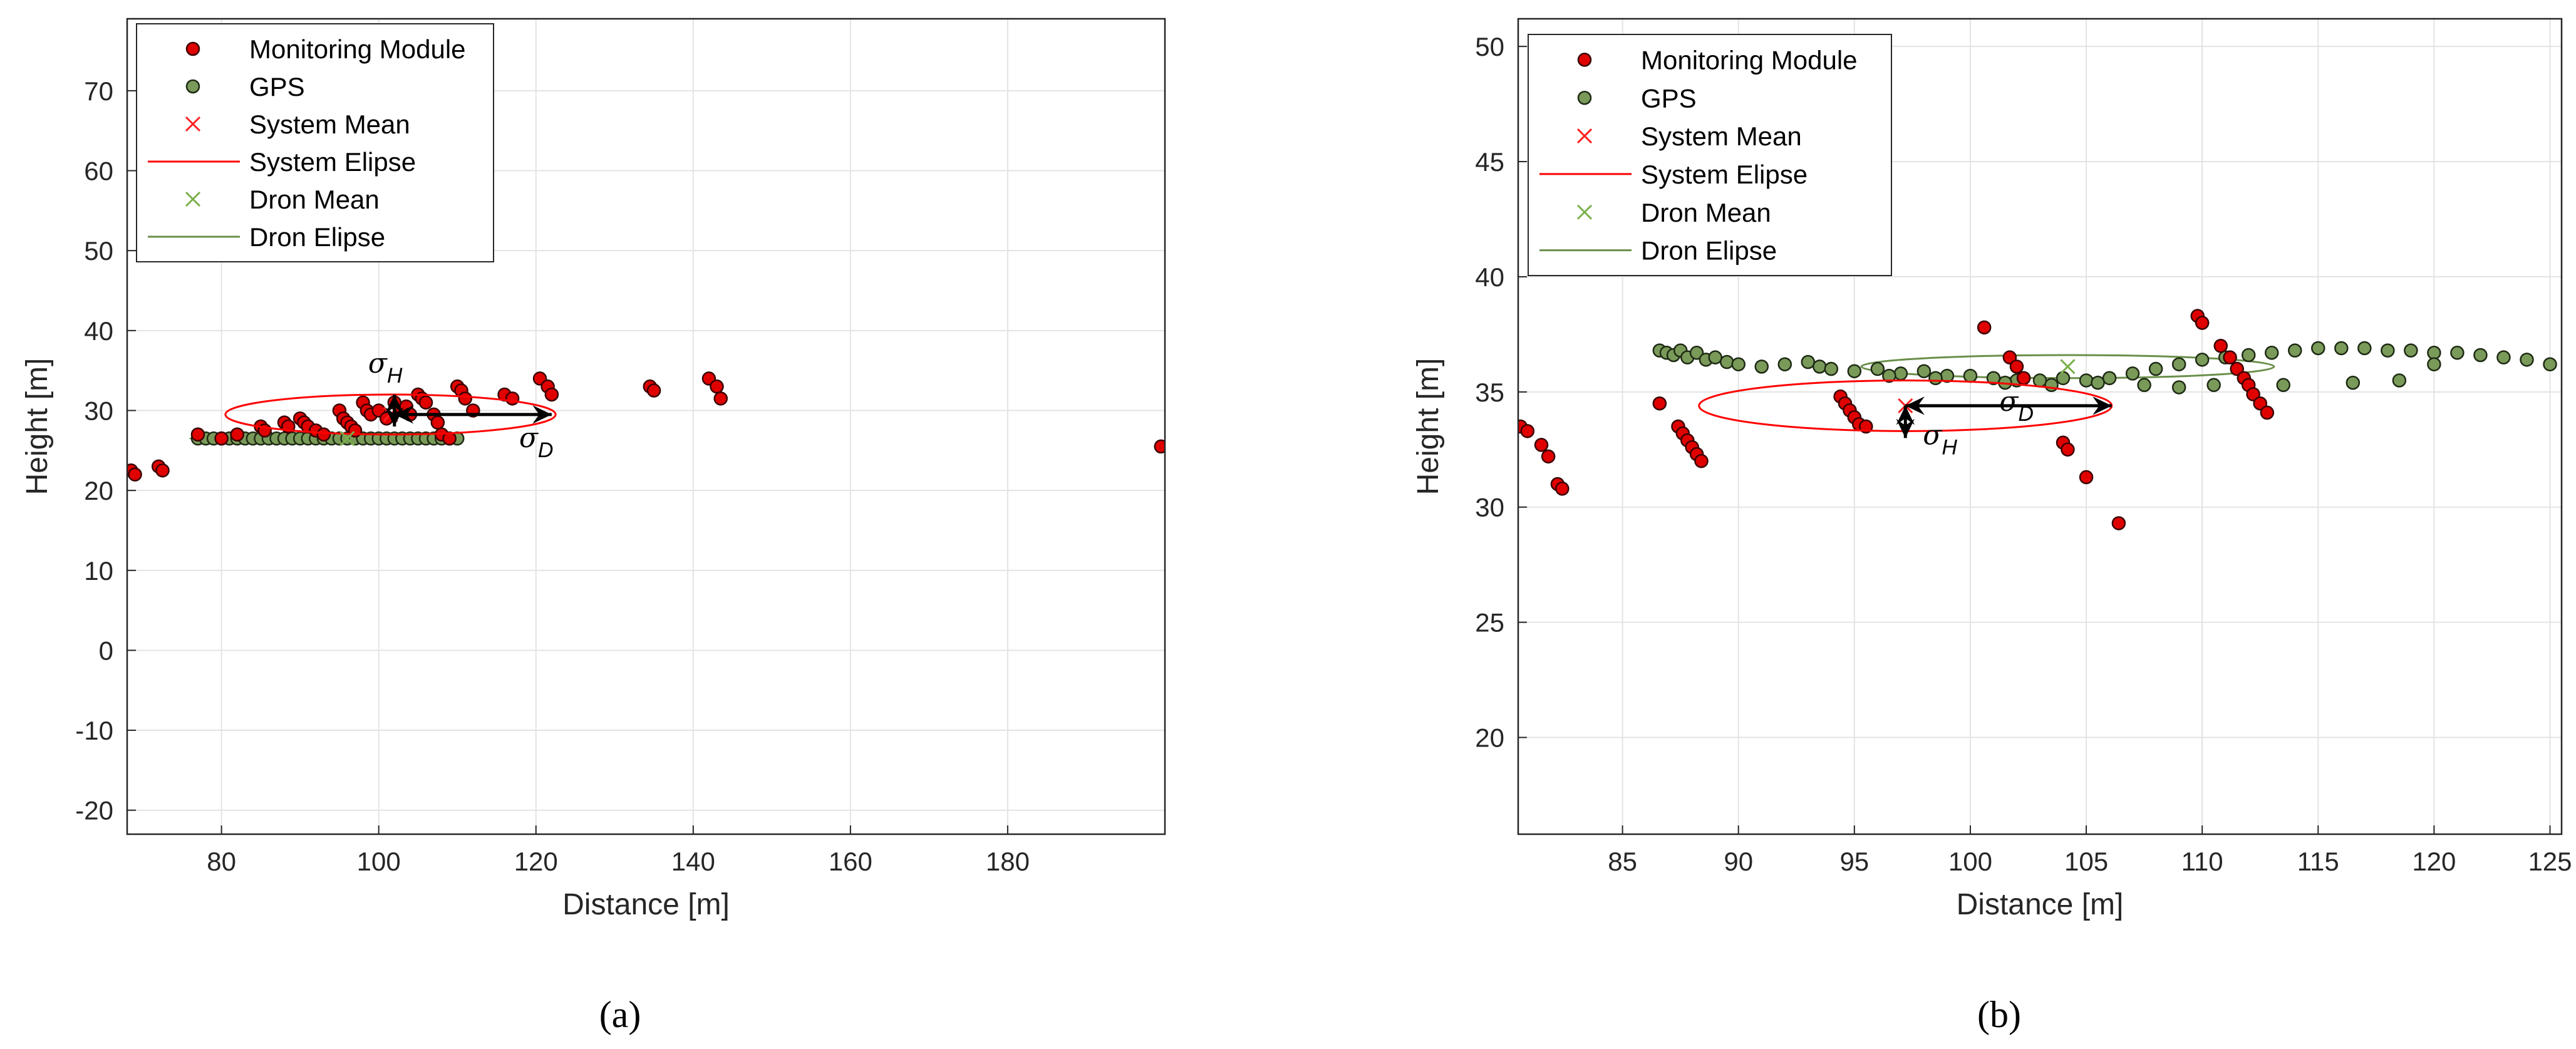 The height and width of the screenshot is (1049, 2576). What do you see at coordinates (37, 427) in the screenshot?
I see `y-axis-label: Height [m]` at bounding box center [37, 427].